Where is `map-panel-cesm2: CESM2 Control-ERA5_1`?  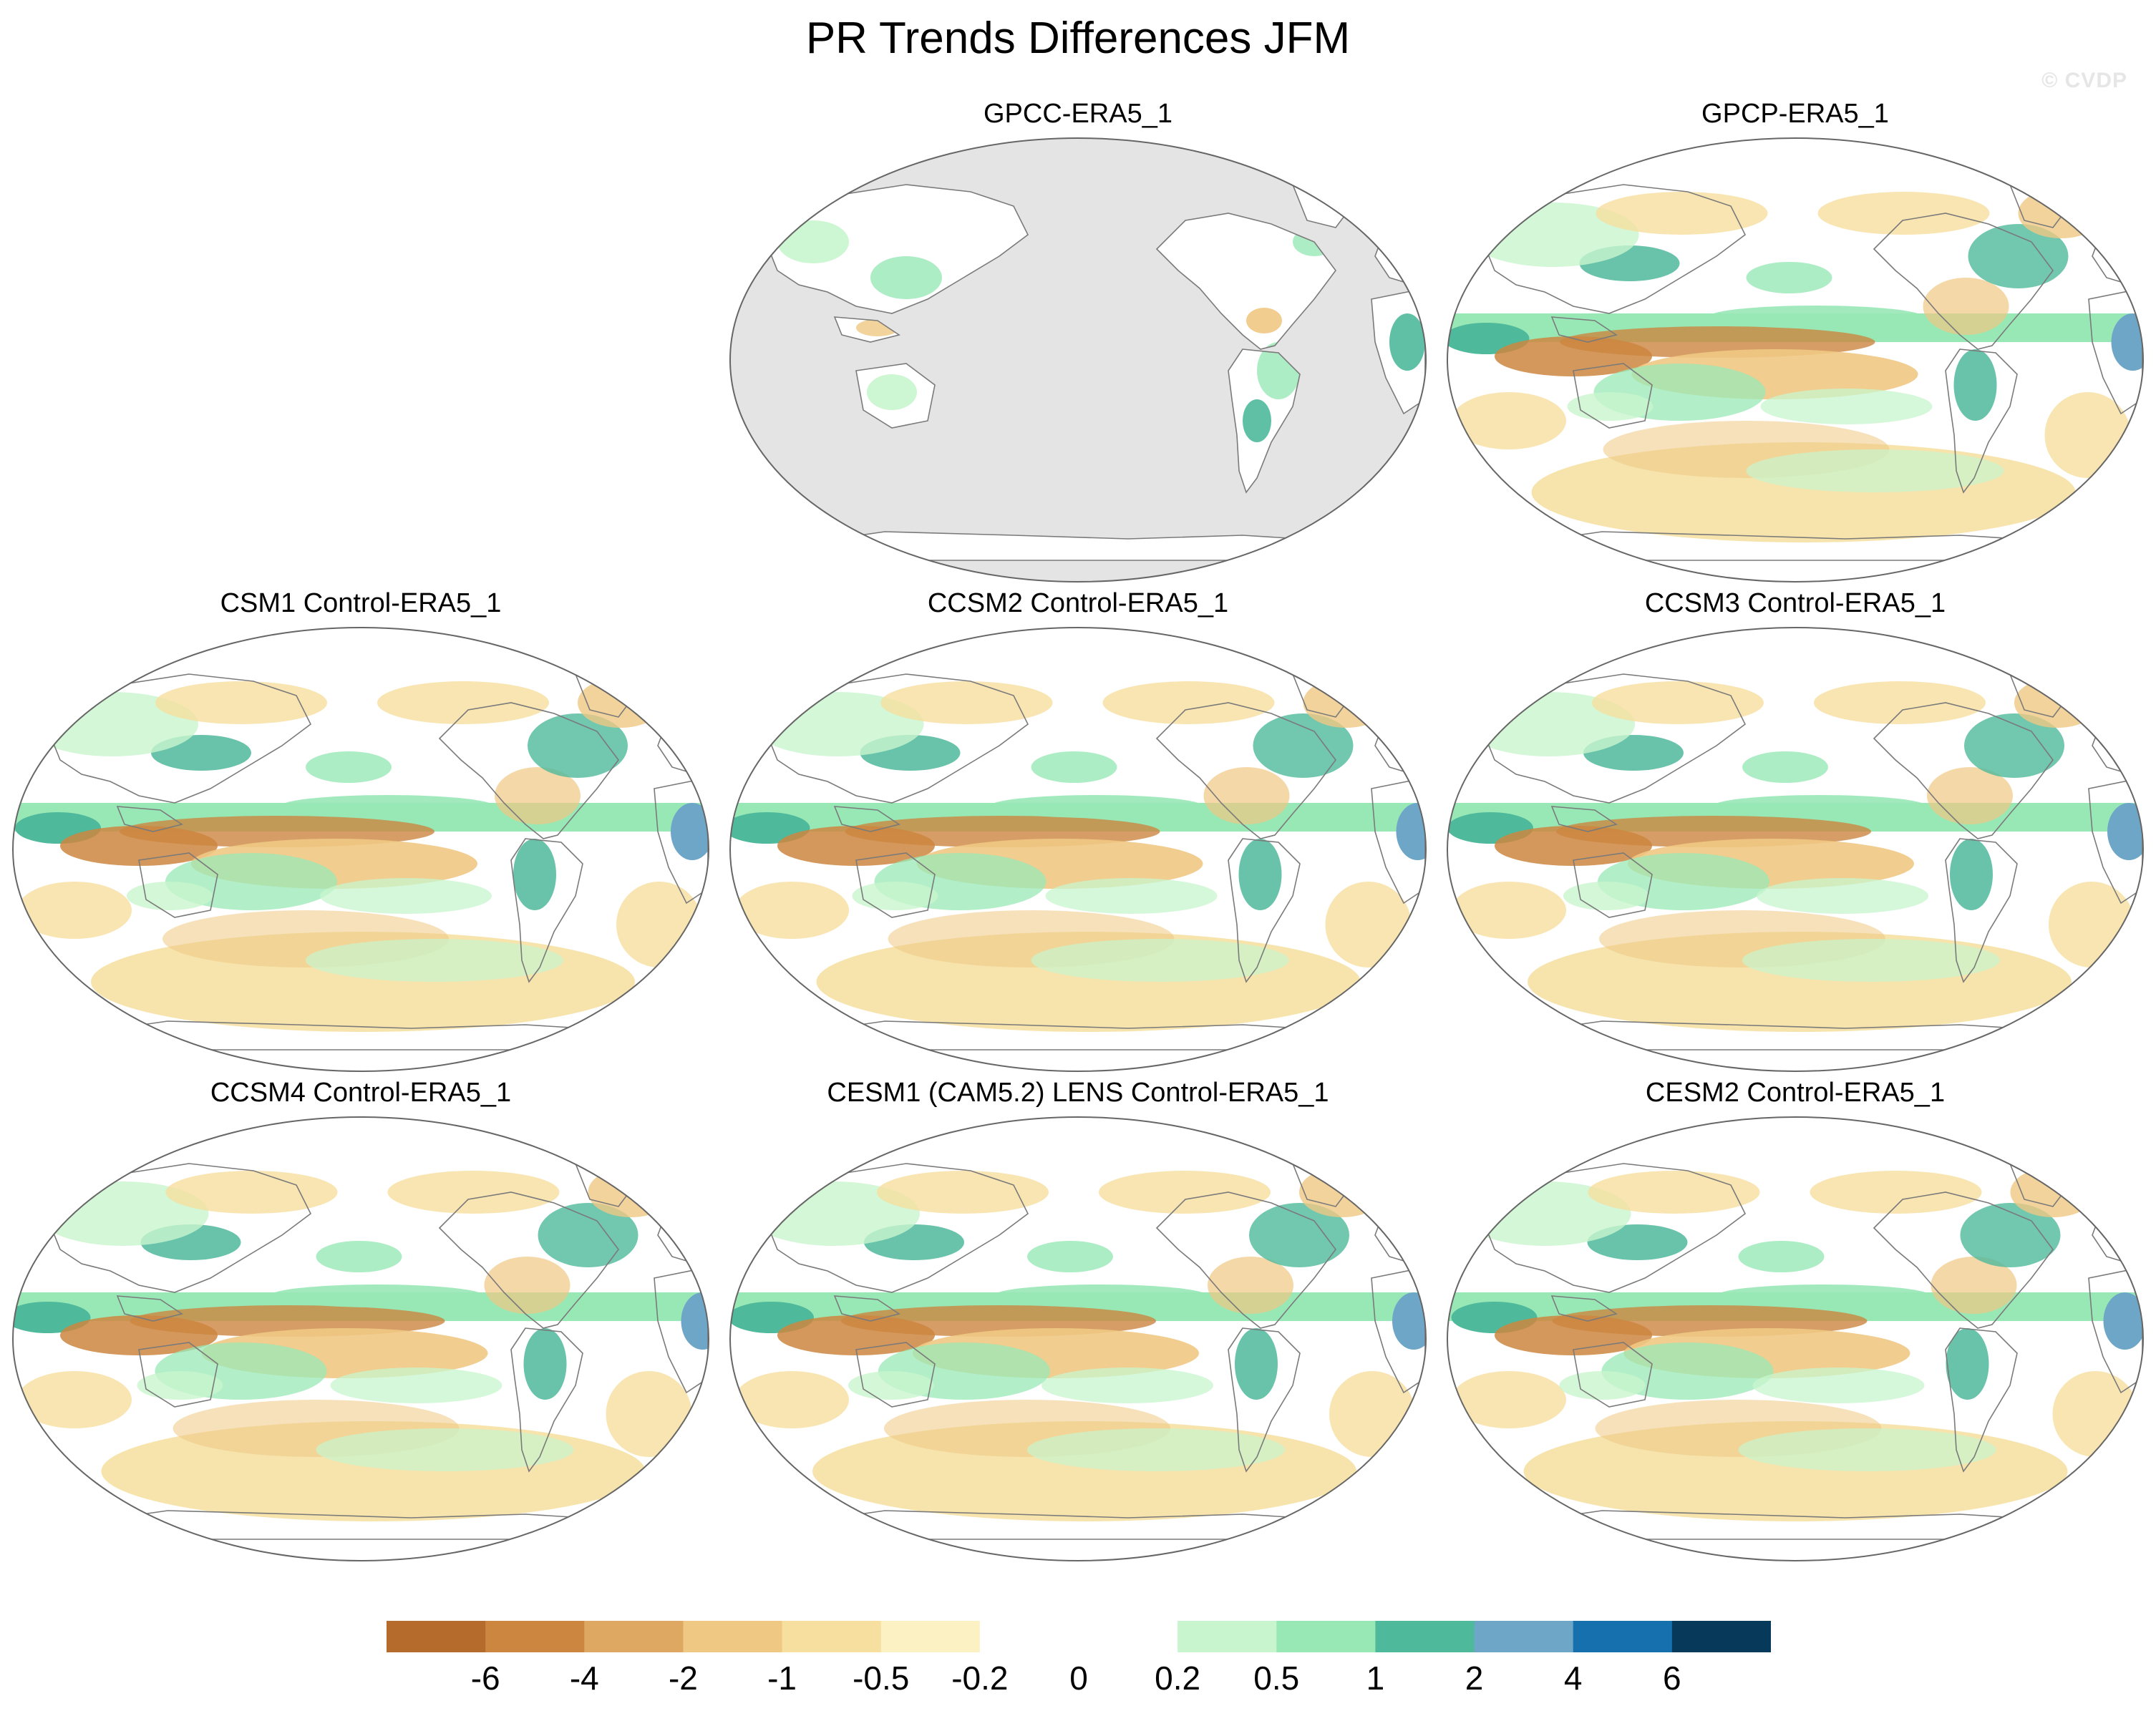
map-panel-cesm2: CESM2 Control-ERA5_1 is located at coordinates (1795, 1321).